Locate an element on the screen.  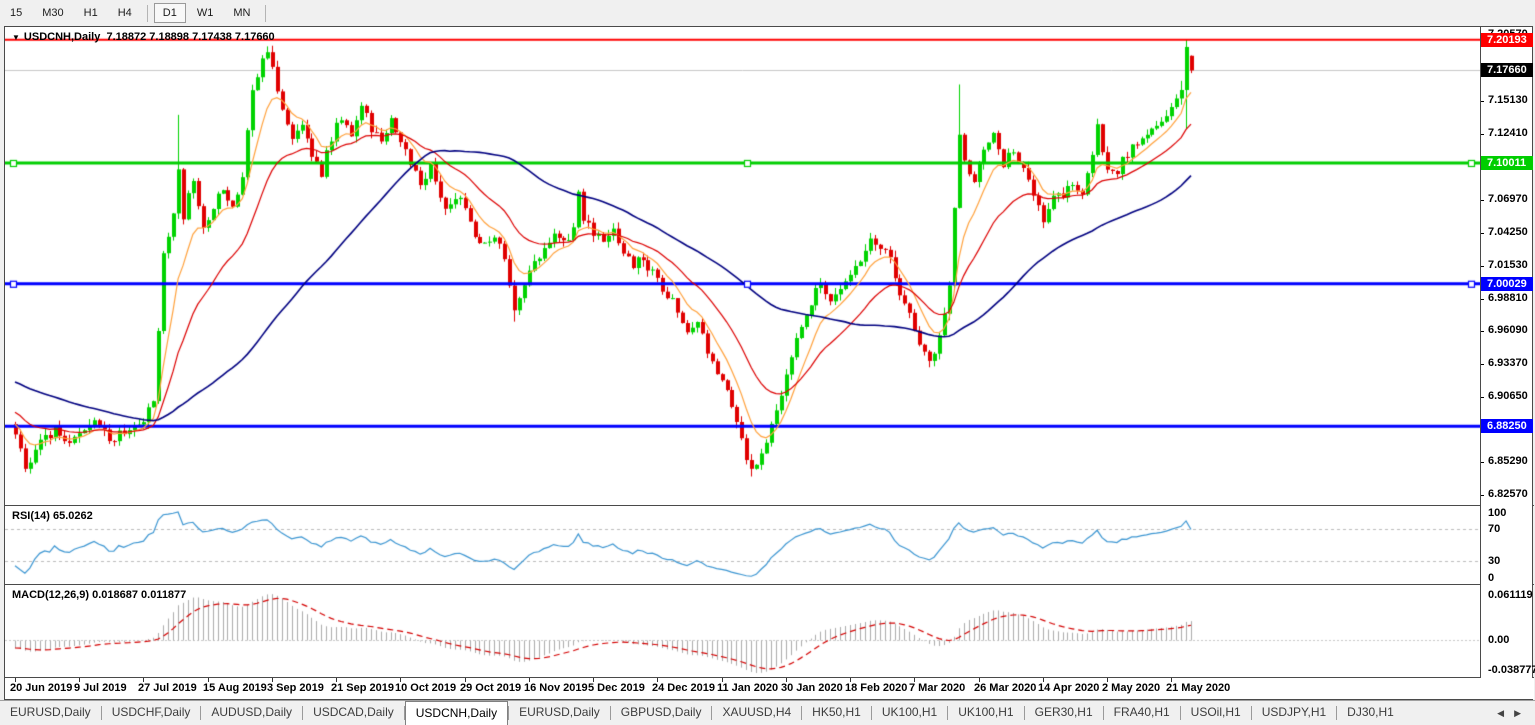
date-axis-label: 21 Sep 2019 is located at coordinates (362, 688).